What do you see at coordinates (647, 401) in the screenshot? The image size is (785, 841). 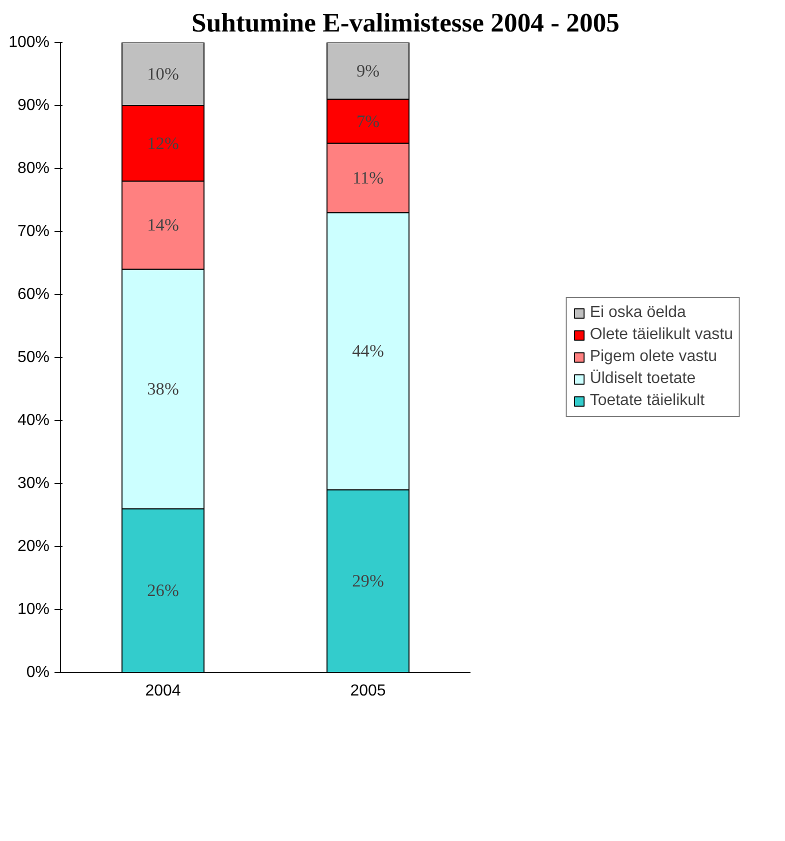 I see `legend-label: Toetate täielikult` at bounding box center [647, 401].